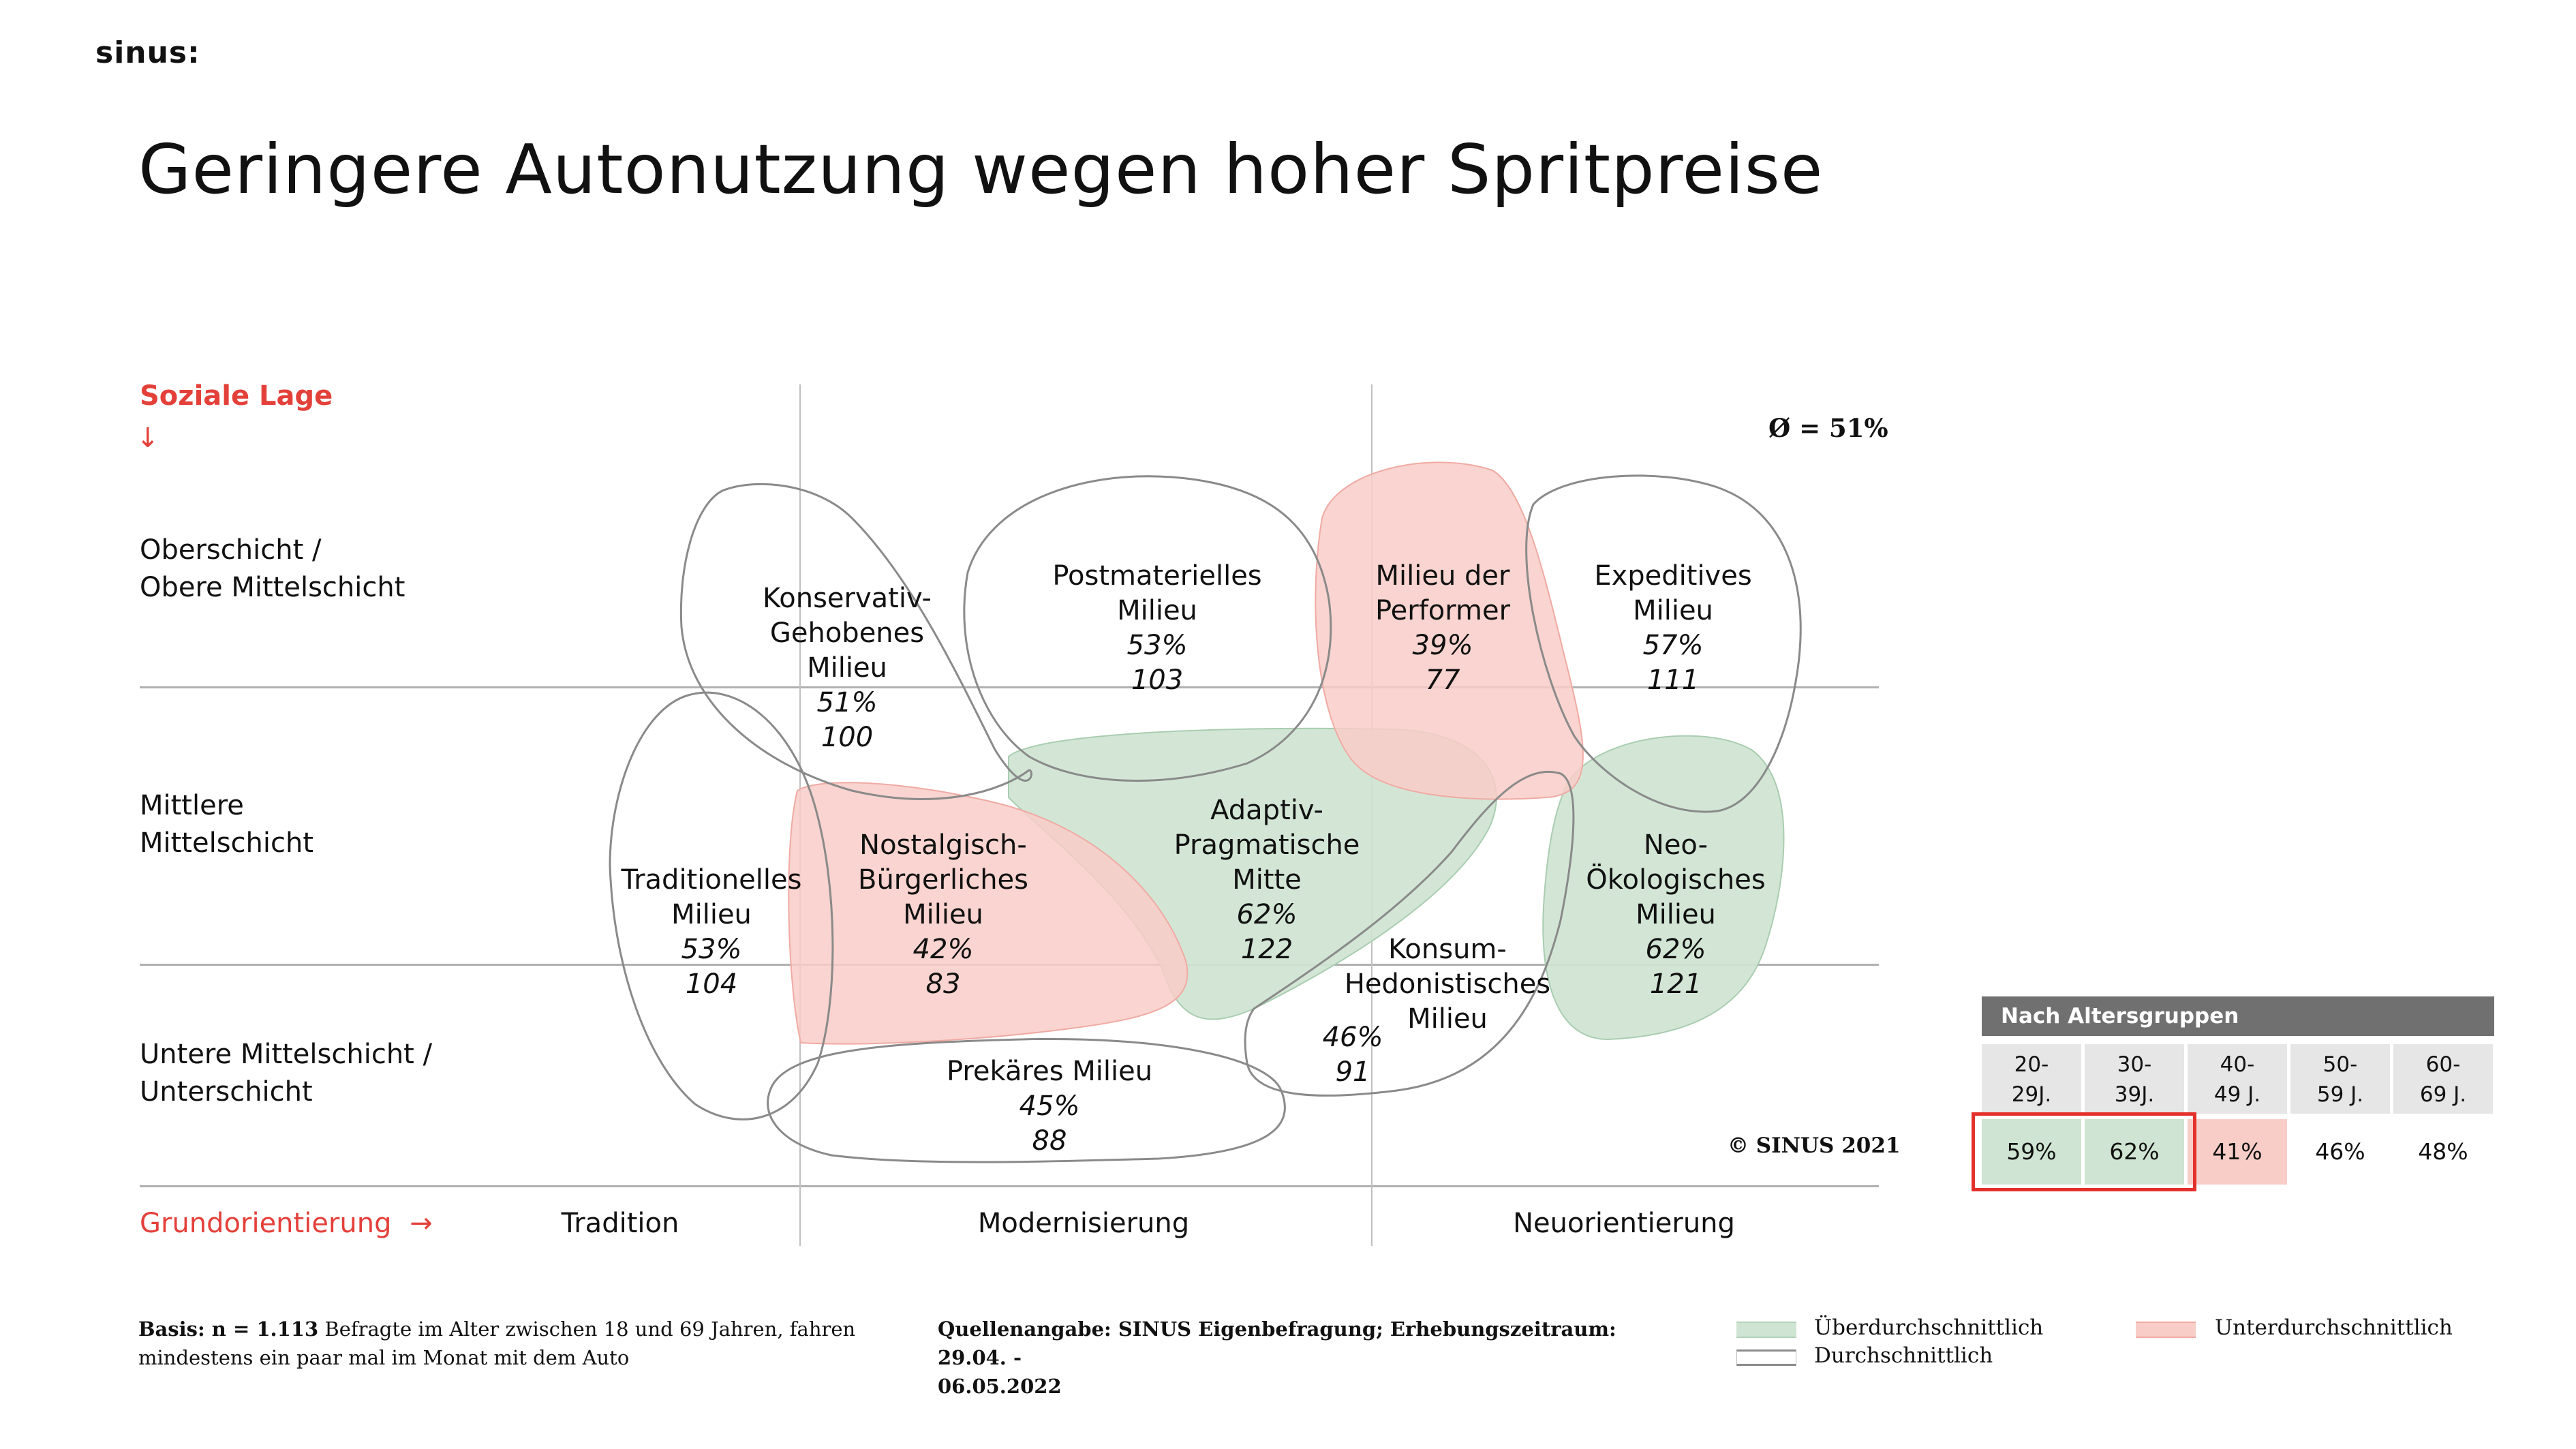 The width and height of the screenshot is (2576, 1449). Describe the element at coordinates (1443, 680) in the screenshot. I see `milieu-index: 77` at that location.